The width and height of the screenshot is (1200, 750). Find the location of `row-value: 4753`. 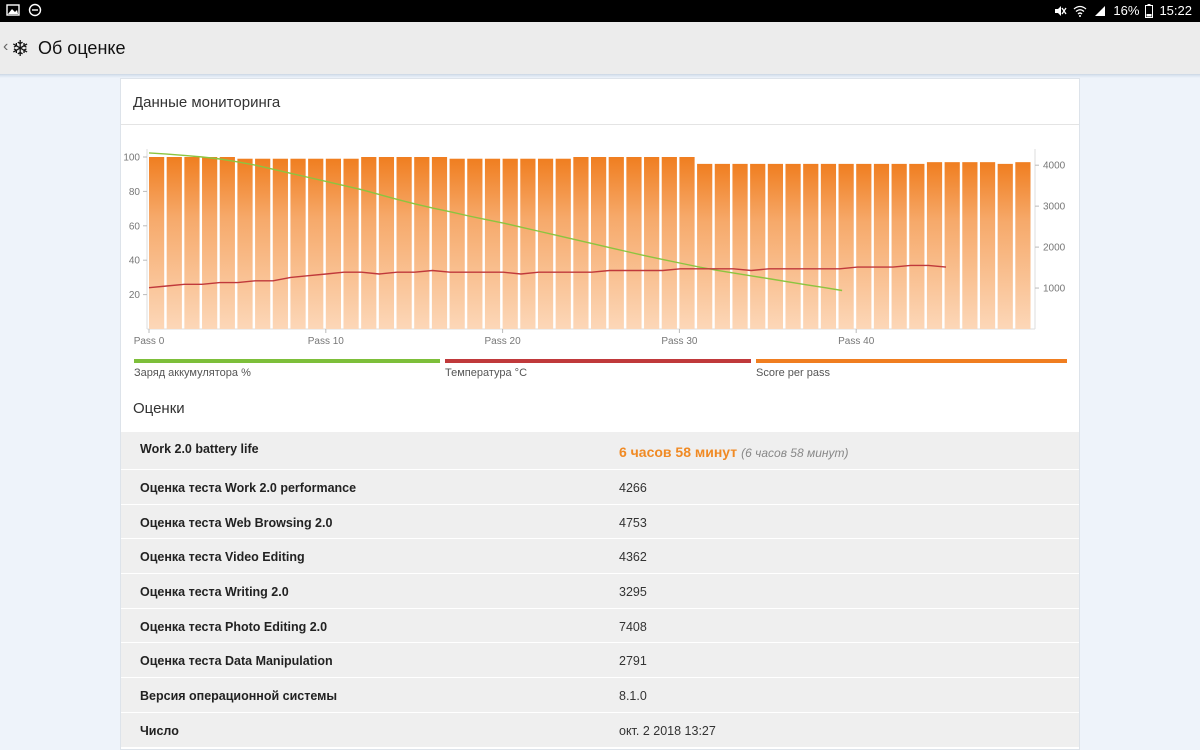

row-value: 4753 is located at coordinates (633, 522).